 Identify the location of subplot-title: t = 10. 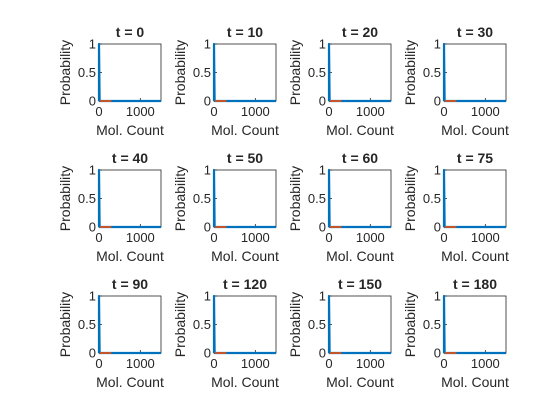
(245, 32).